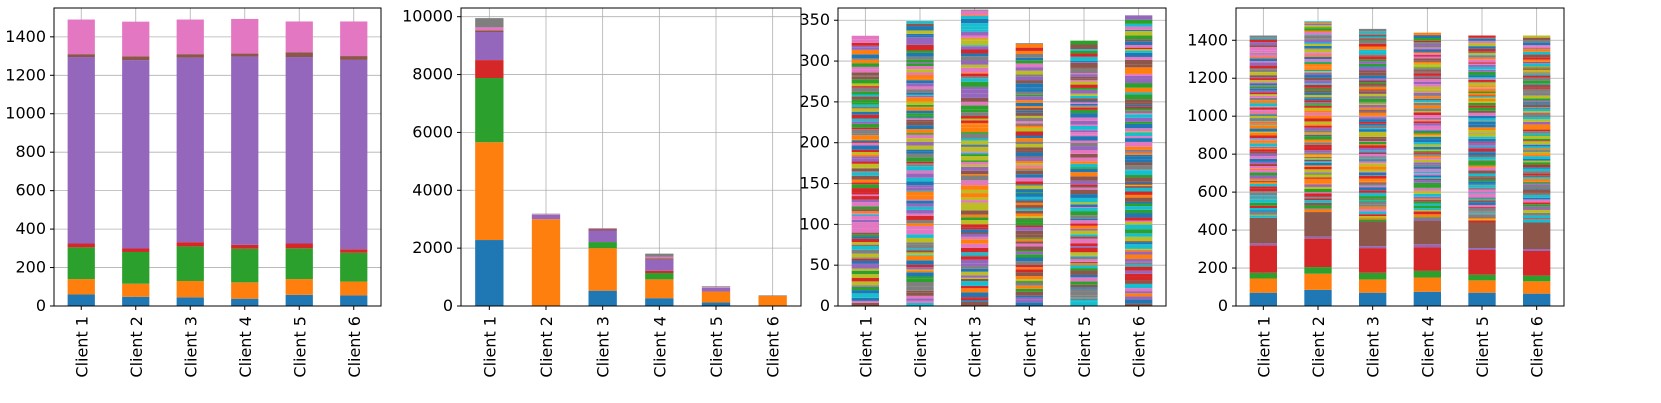  I want to click on y-tick-label: 6000, so click(432, 131).